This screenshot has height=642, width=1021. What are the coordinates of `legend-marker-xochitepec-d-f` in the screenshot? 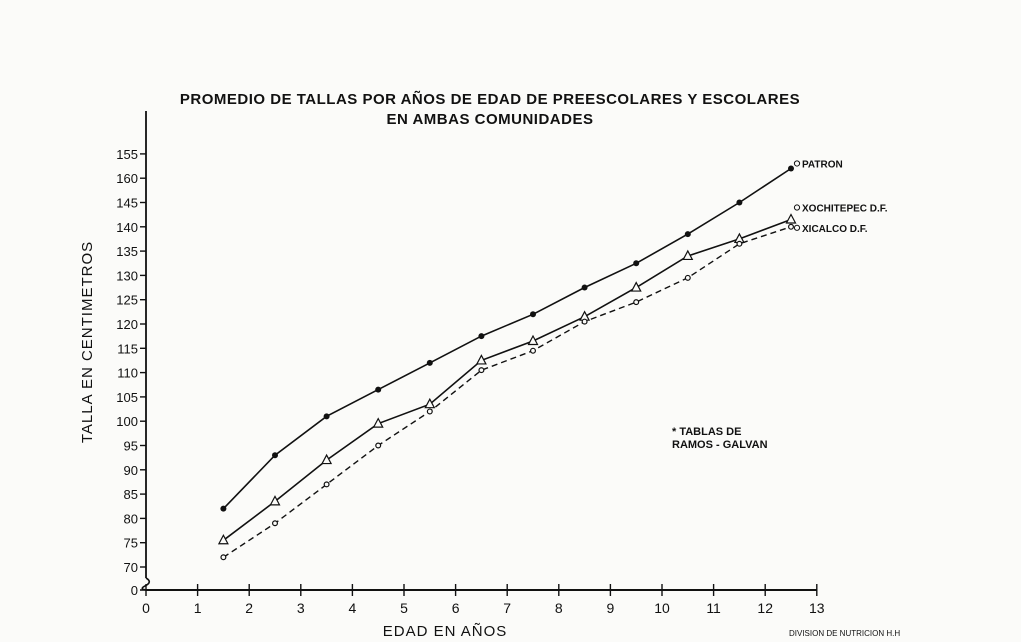 It's located at (797, 207).